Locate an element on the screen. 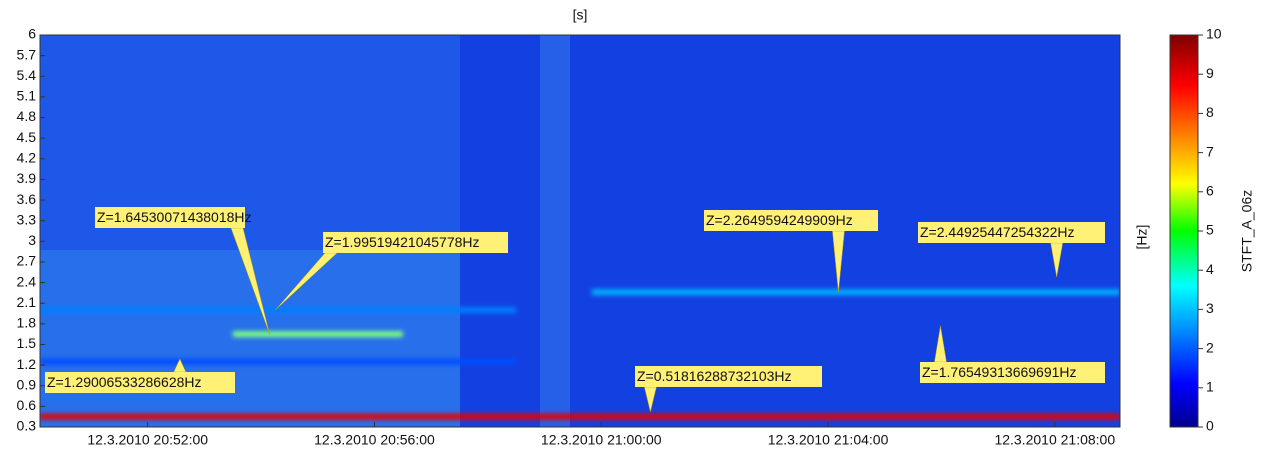 The width and height of the screenshot is (1262, 457). x-tick-label: 12.3.2010 20:52:00 is located at coordinates (147, 440).